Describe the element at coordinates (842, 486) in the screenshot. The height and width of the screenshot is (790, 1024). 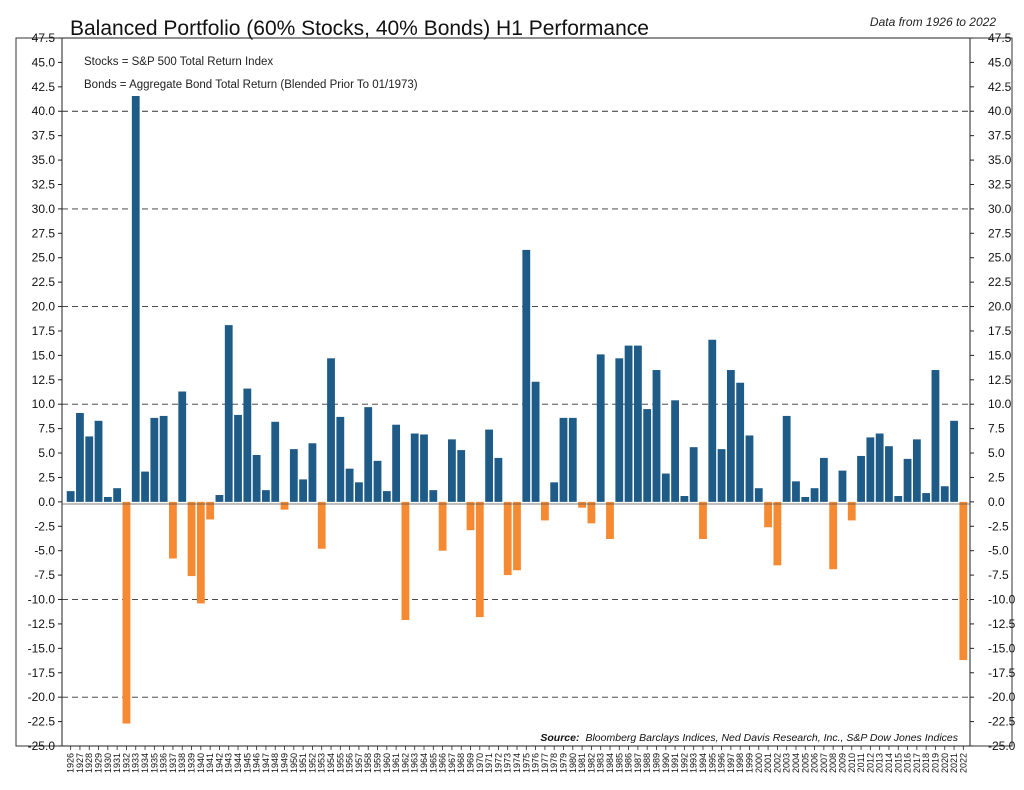
I see `bar-2009` at that location.